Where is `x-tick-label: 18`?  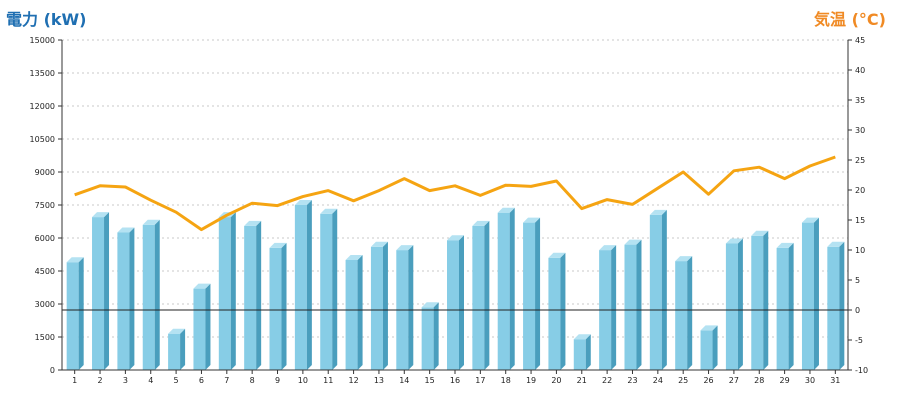 x-tick-label: 18 is located at coordinates (506, 380).